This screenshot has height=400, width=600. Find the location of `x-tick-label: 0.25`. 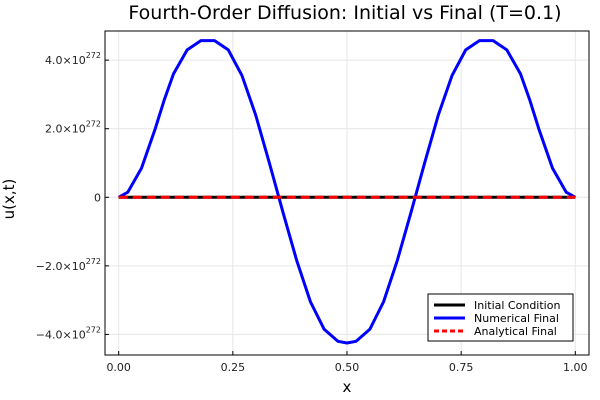

x-tick-label: 0.25 is located at coordinates (233, 367).